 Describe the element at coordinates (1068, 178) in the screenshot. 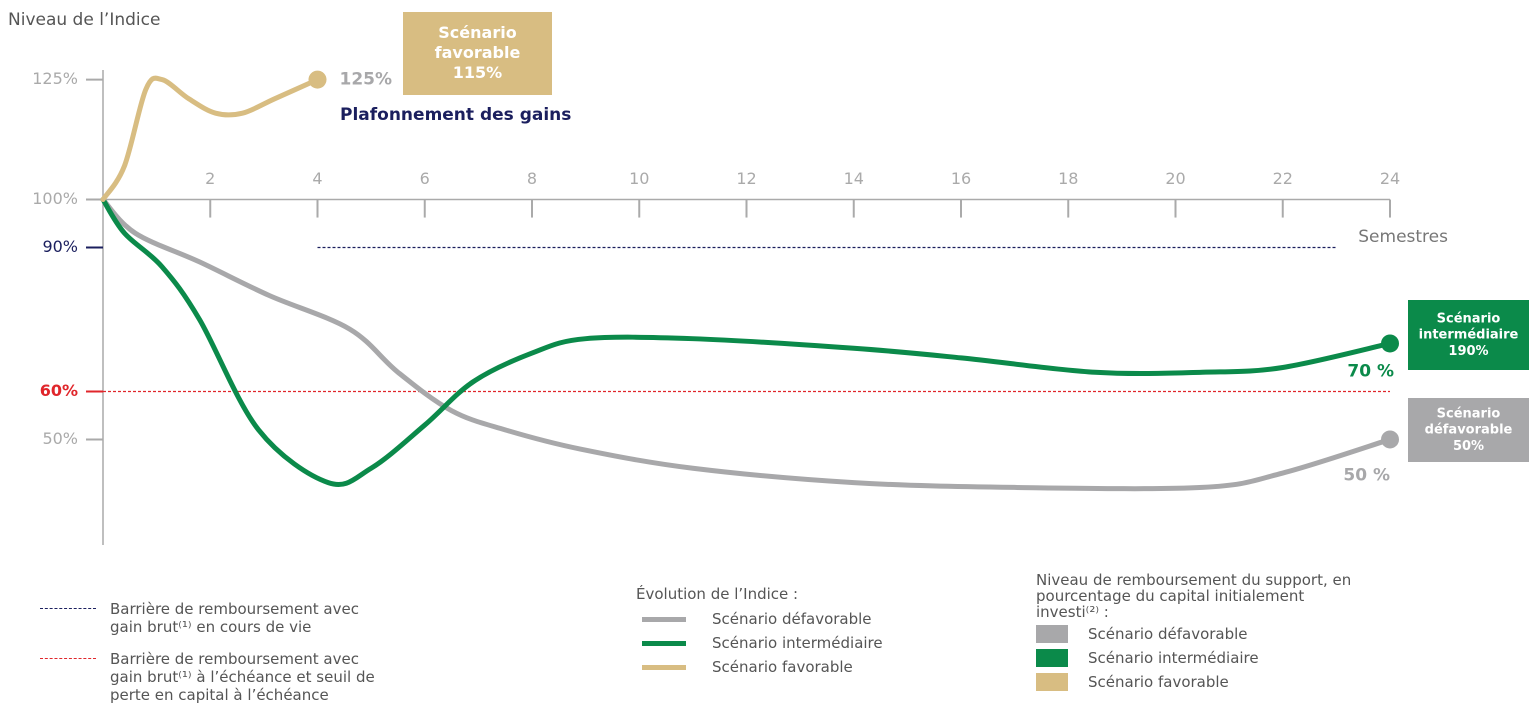

I see `x-tick-label: 18` at that location.